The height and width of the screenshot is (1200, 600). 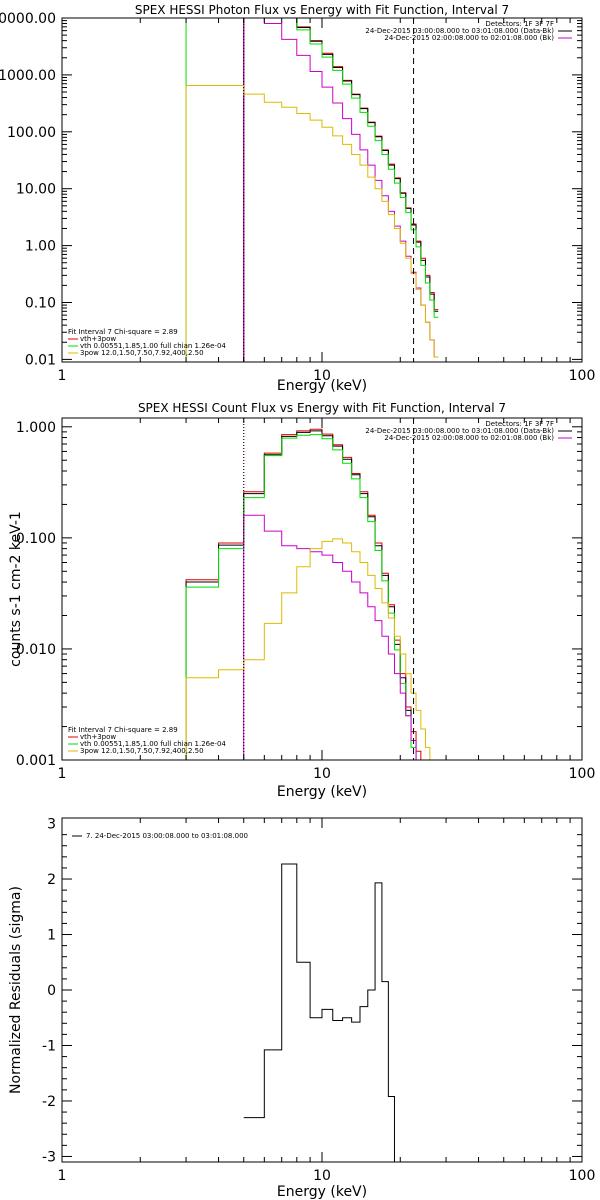 What do you see at coordinates (40, 247) in the screenshot?
I see `photon-ytick-label: 1.00` at bounding box center [40, 247].